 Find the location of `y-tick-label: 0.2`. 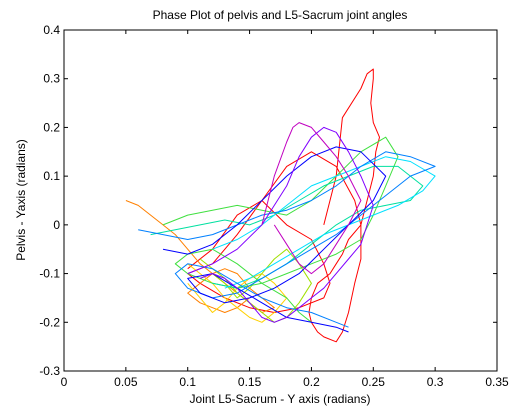

y-tick-label: 0.2 is located at coordinates (51, 127).